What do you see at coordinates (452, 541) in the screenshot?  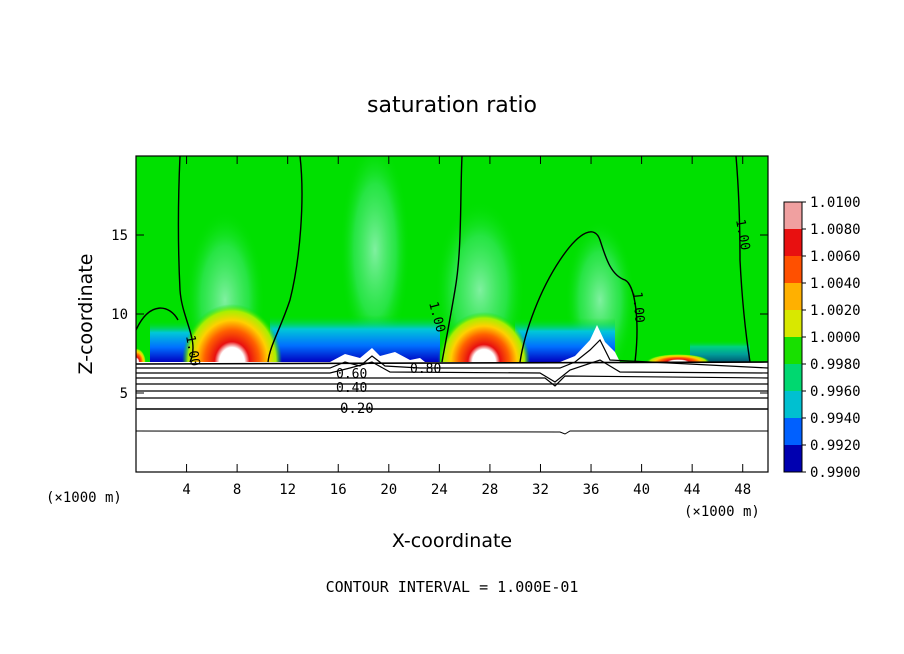 I see `x-axis-label: X-coordinate` at bounding box center [452, 541].